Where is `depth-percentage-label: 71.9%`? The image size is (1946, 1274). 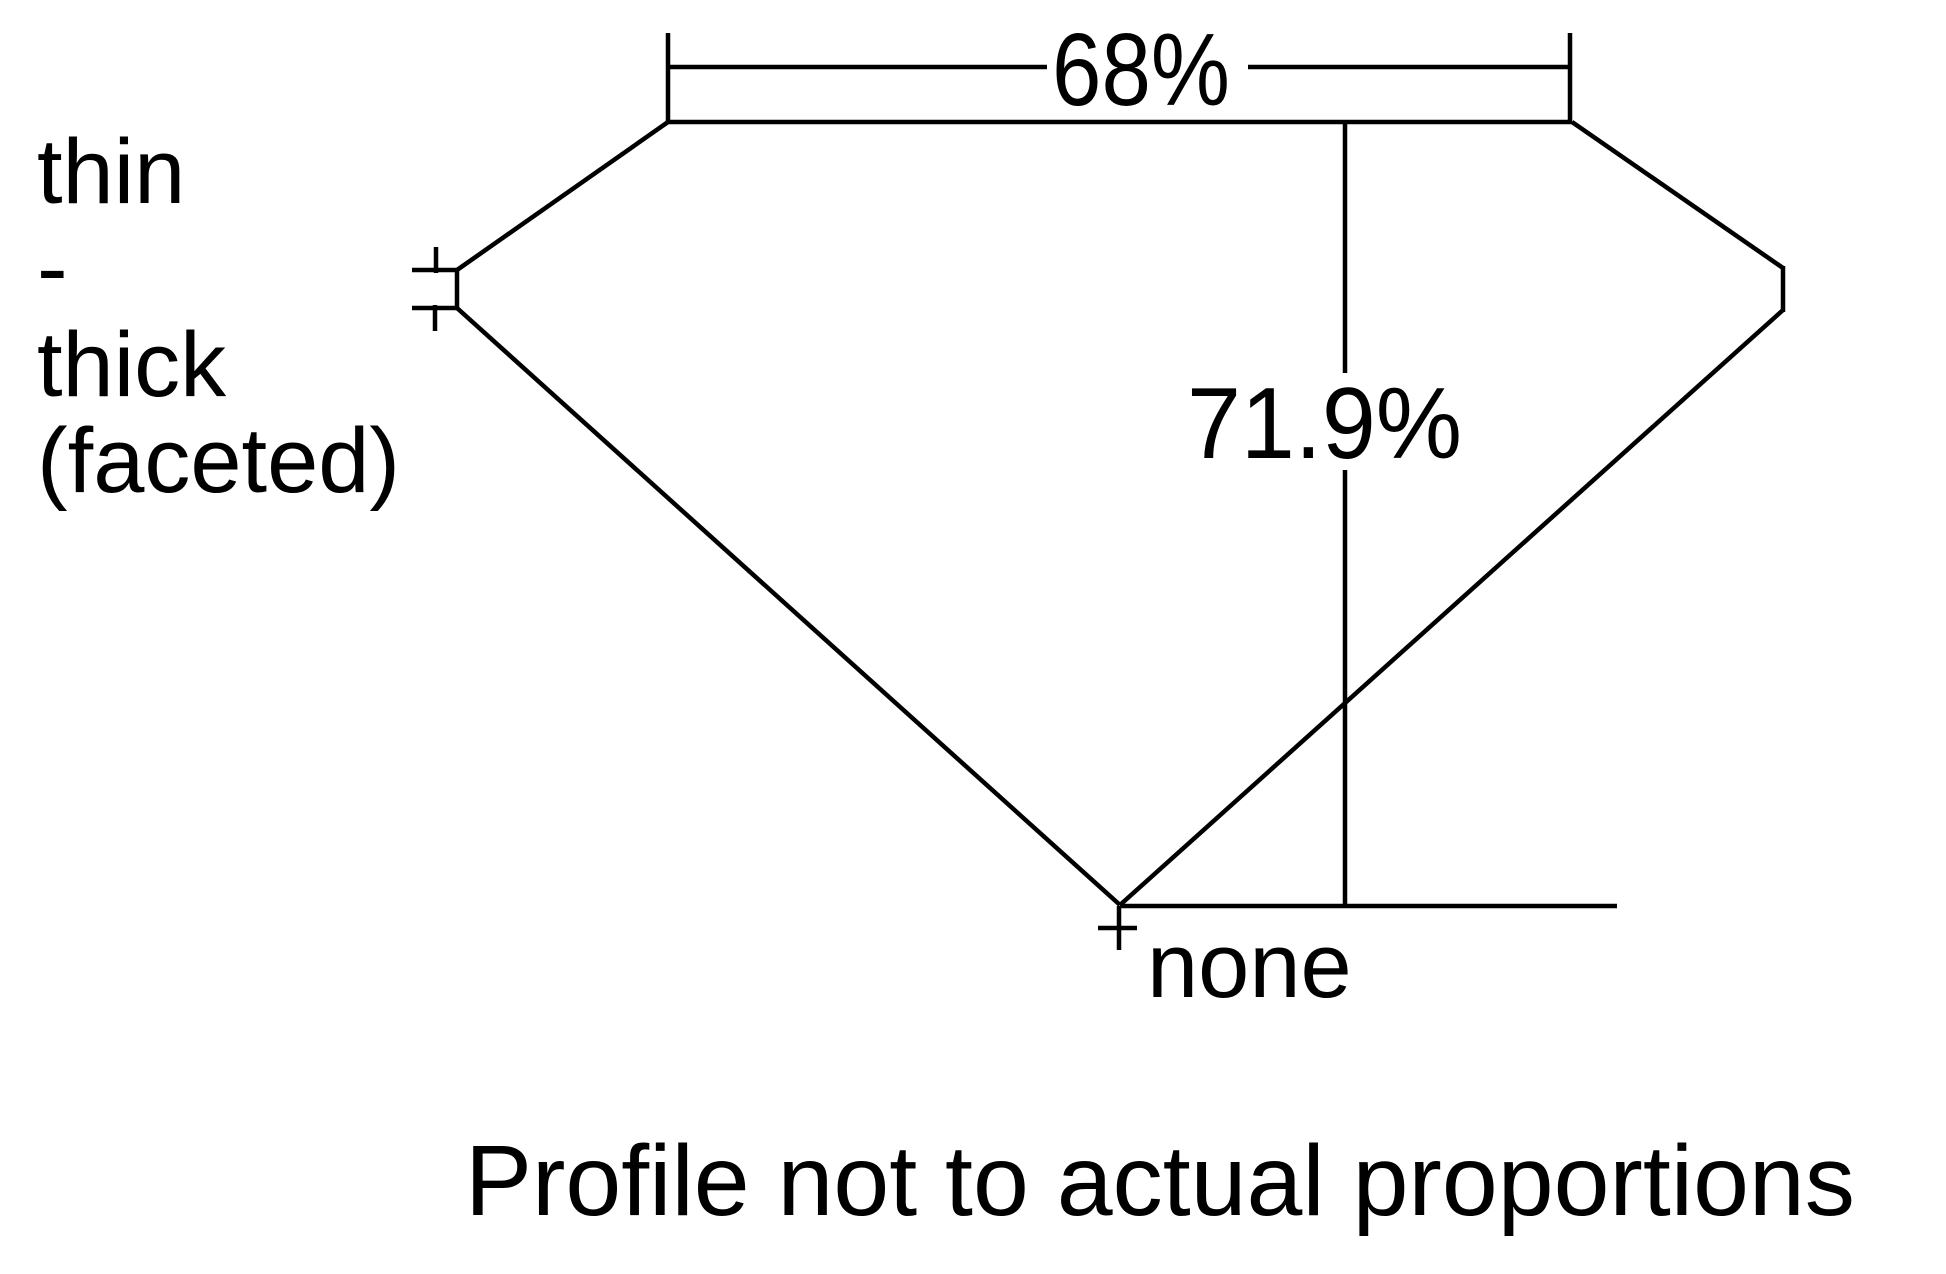
depth-percentage-label: 71.9% is located at coordinates (1324, 424).